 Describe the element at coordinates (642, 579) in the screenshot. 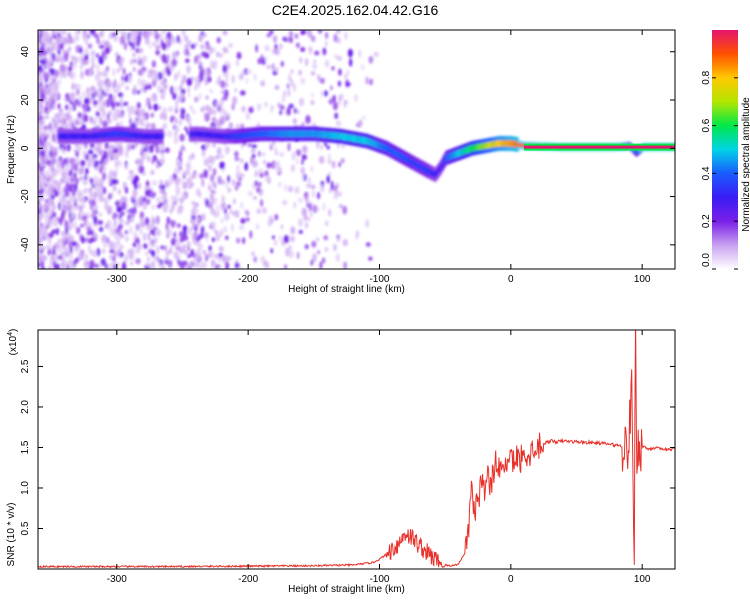

I see `snr-x-tick-label: 100` at that location.